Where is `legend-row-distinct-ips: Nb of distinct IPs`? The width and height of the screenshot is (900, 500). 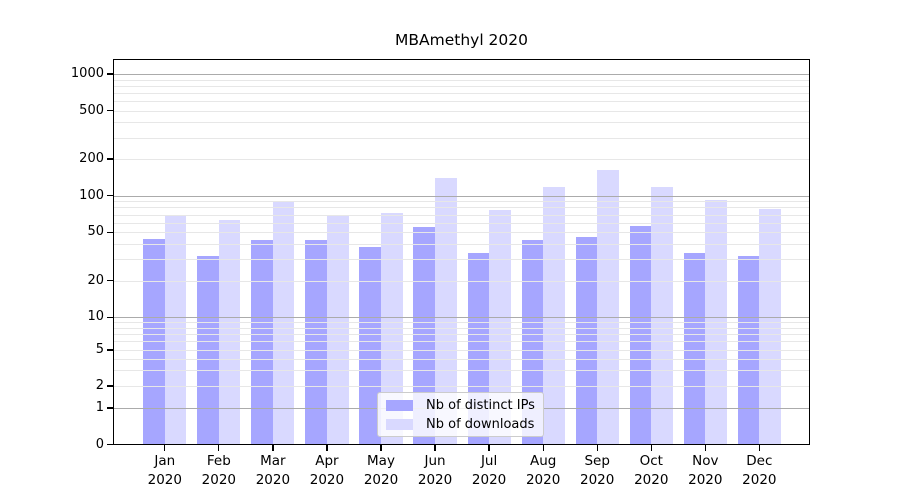 legend-row-distinct-ips: Nb of distinct IPs is located at coordinates (464, 405).